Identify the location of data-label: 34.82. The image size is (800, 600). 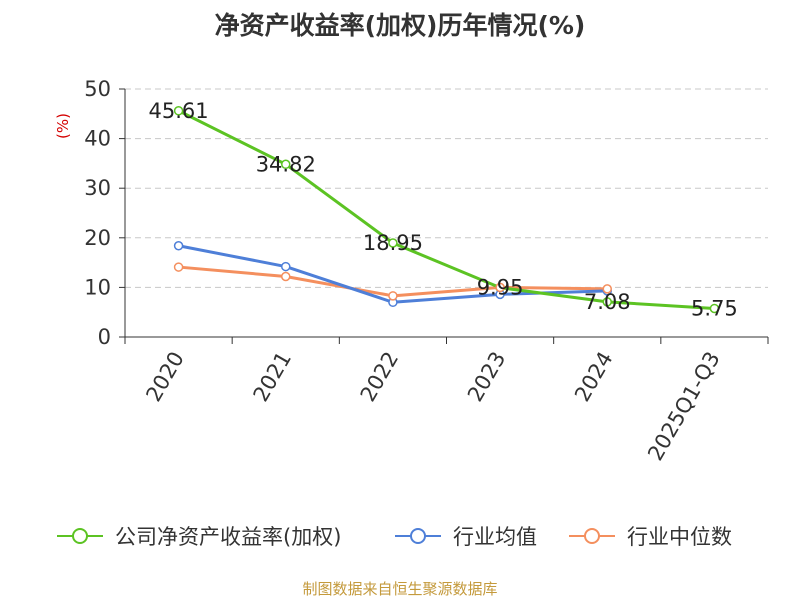
(286, 164).